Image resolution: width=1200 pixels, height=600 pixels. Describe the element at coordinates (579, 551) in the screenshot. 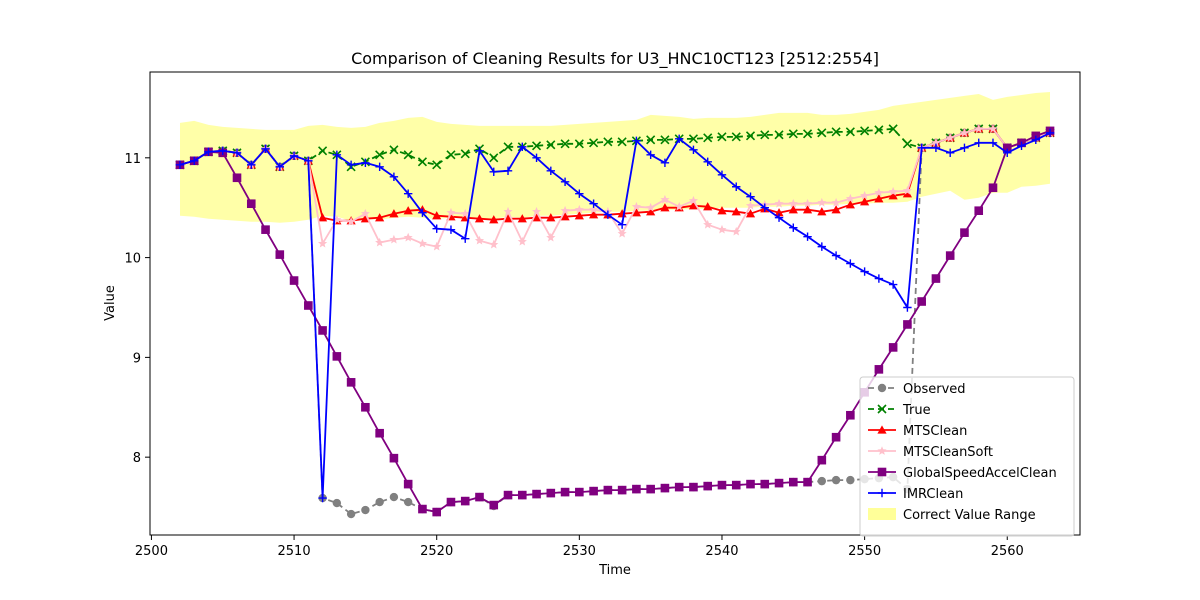

I see `x-tick-label: 2530` at that location.